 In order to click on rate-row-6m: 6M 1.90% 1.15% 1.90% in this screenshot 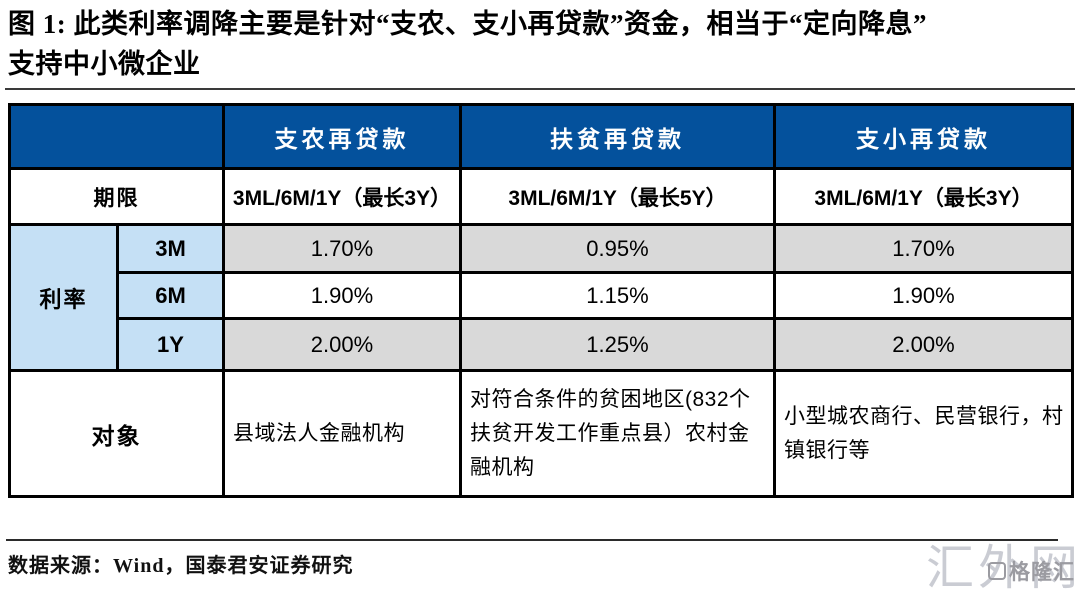, I will do `click(542, 295)`.